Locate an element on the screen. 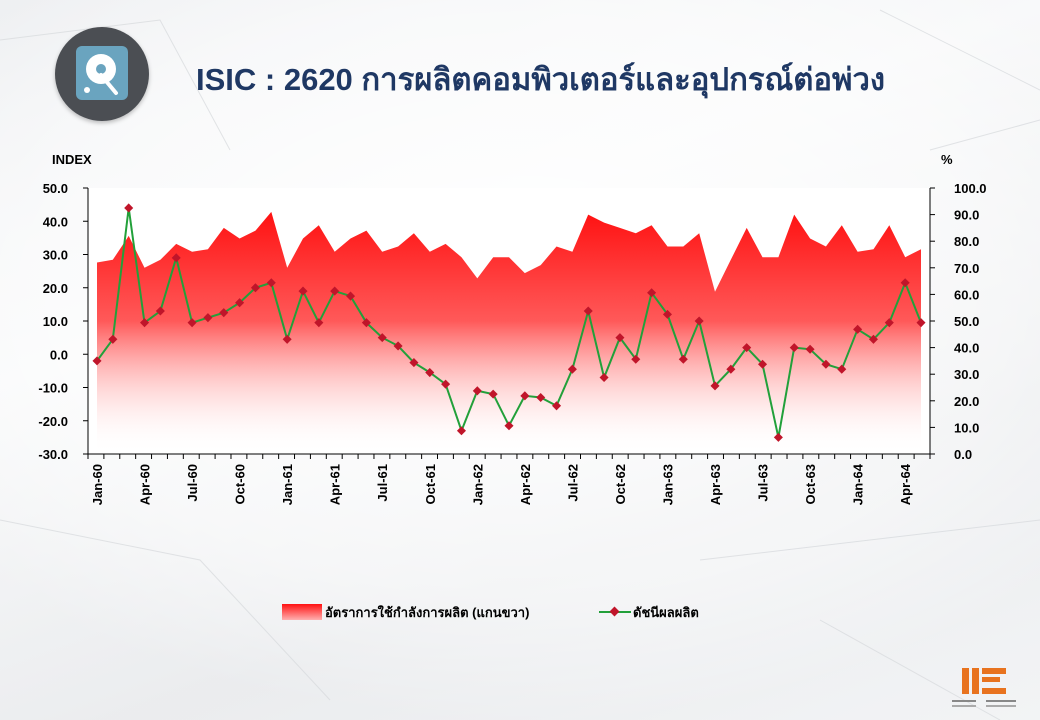  x-tick-label: Apr-60 is located at coordinates (145, 484).